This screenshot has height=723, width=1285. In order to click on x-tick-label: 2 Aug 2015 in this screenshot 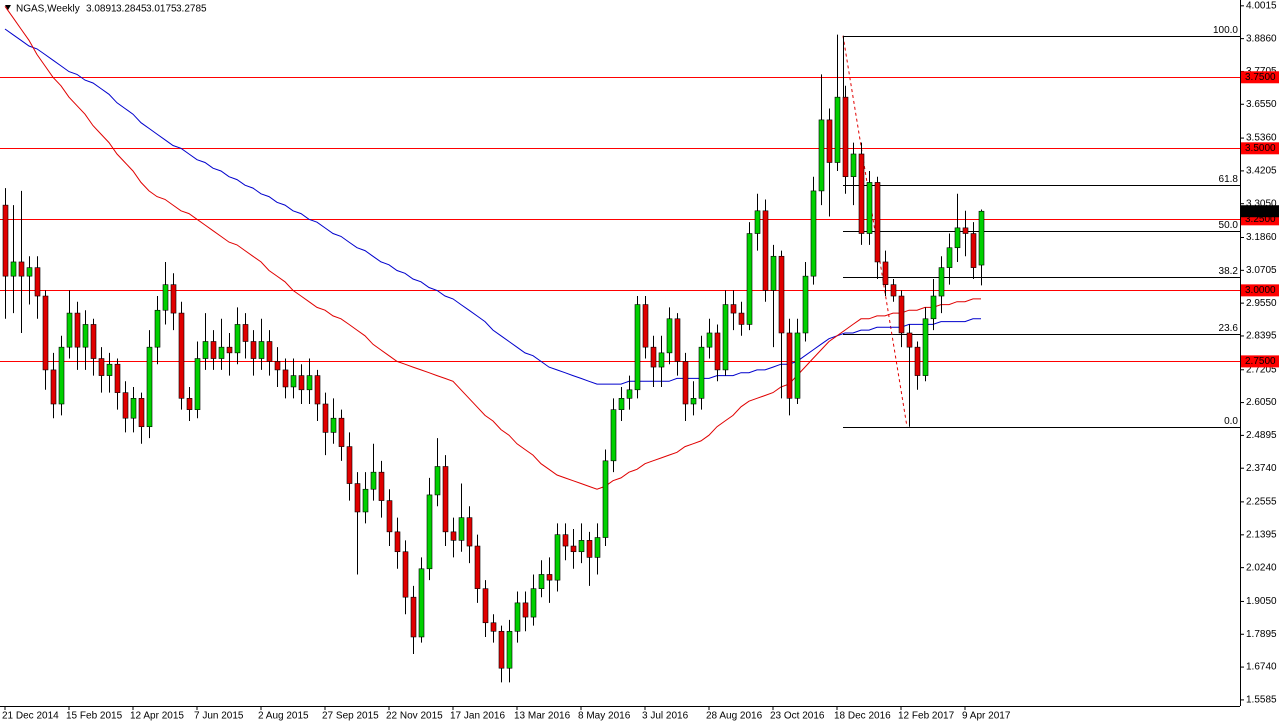, I will do `click(283, 716)`.